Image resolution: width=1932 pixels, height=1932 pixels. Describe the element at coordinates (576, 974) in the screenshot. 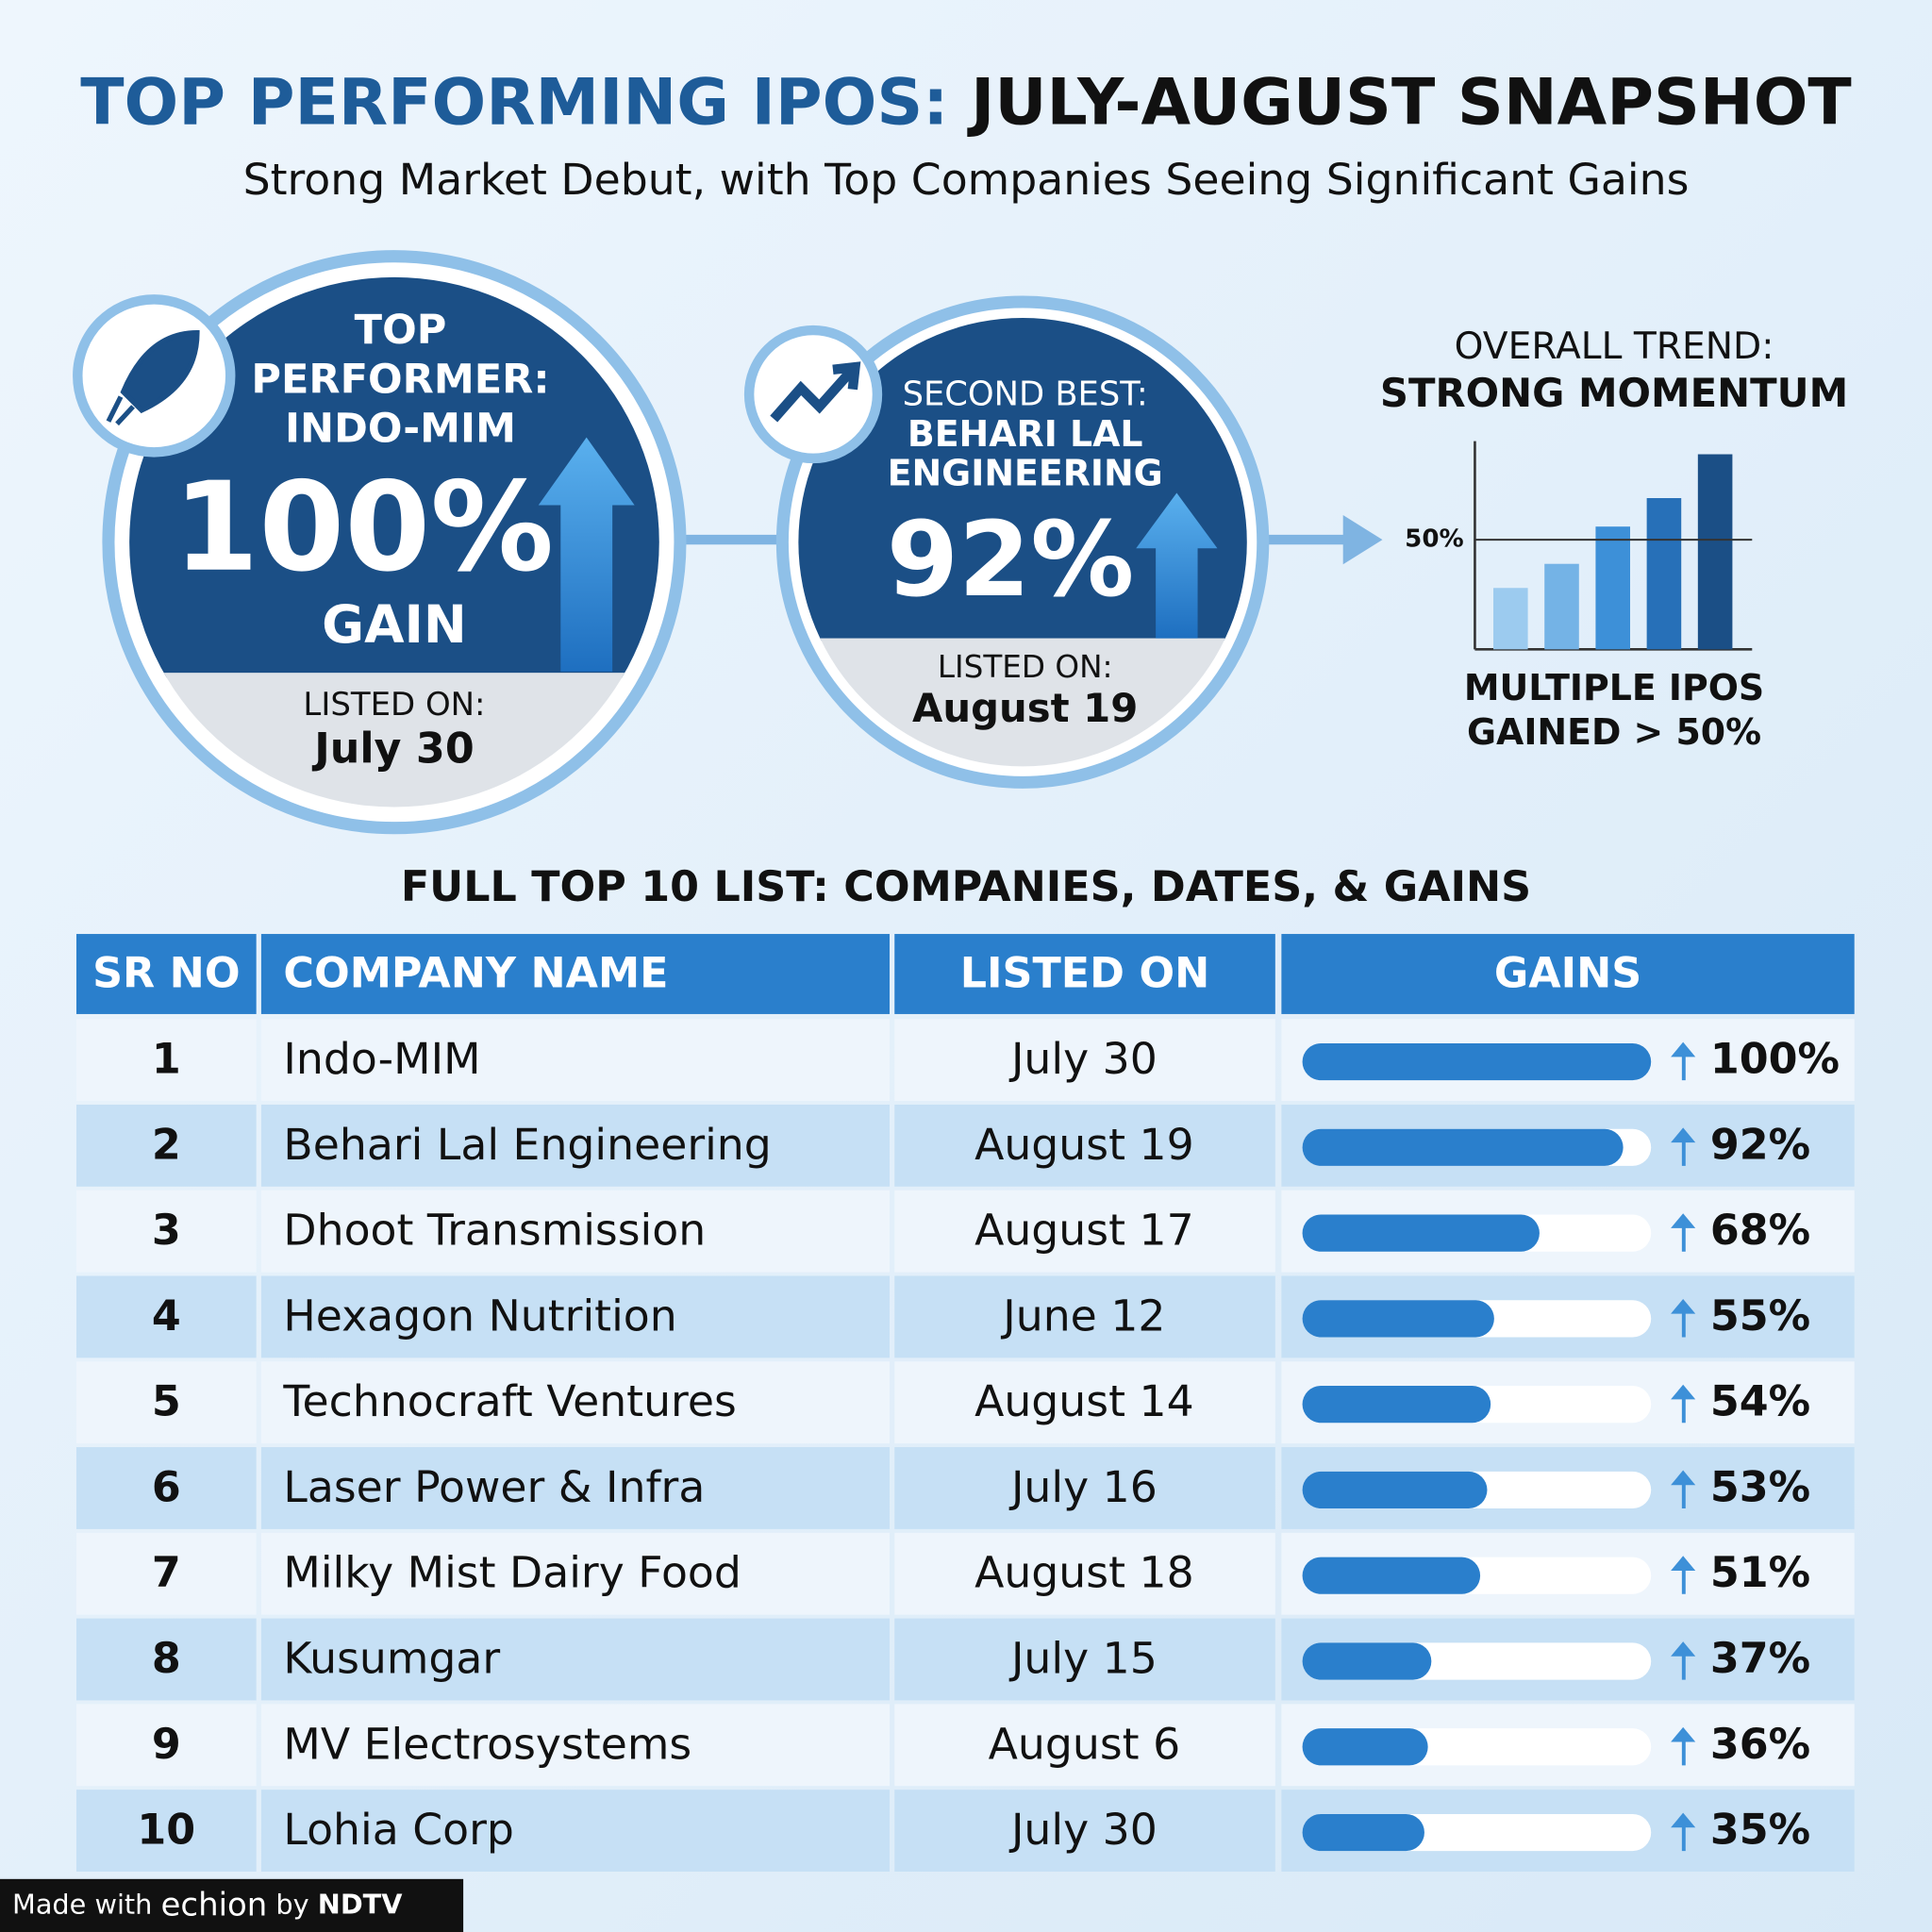

I see `header-cell` at that location.